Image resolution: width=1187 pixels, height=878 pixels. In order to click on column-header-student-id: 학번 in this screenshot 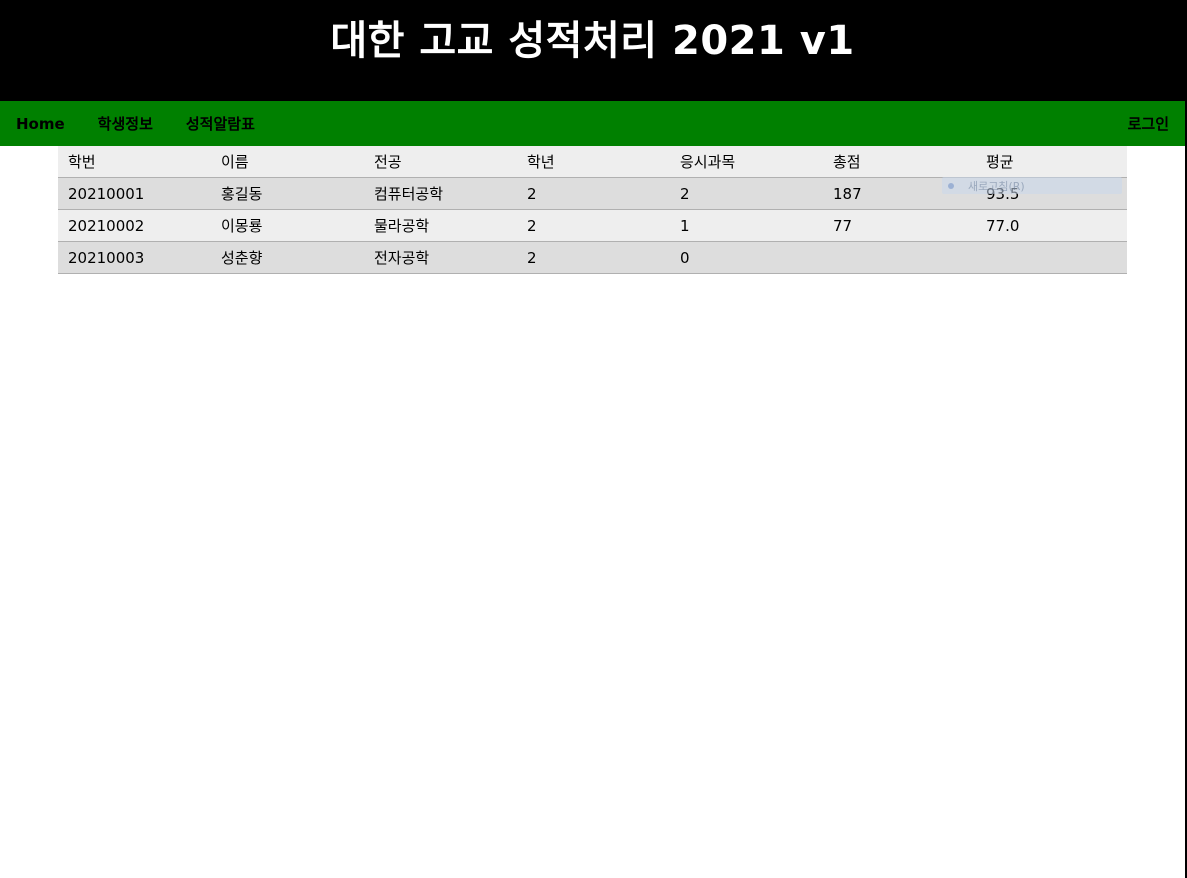, I will do `click(134, 162)`.